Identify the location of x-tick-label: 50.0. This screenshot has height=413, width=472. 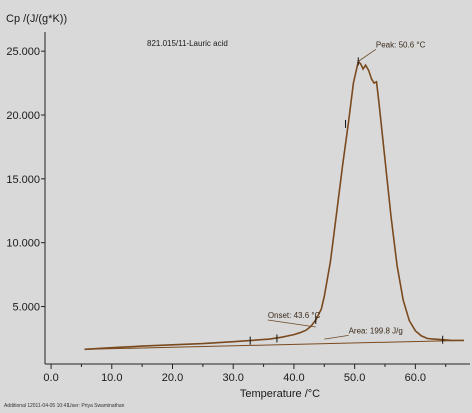
(354, 378).